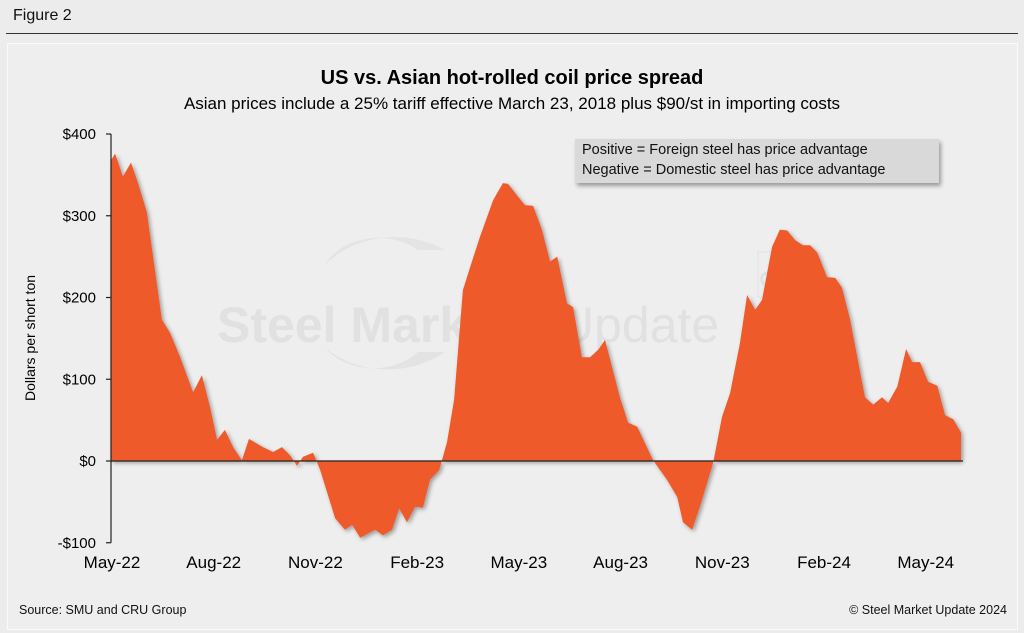 This screenshot has height=633, width=1024. Describe the element at coordinates (315, 562) in the screenshot. I see `x-tick-label: Nov-22` at that location.